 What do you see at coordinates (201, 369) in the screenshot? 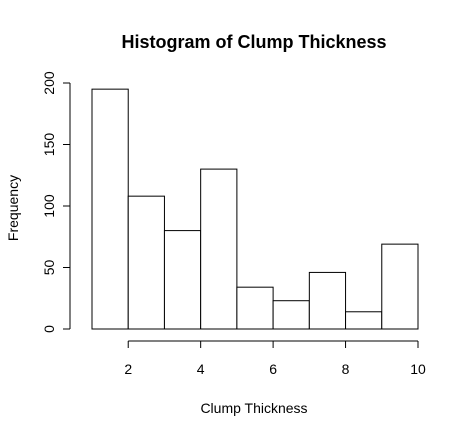
I see `x-tick-label: 4` at bounding box center [201, 369].